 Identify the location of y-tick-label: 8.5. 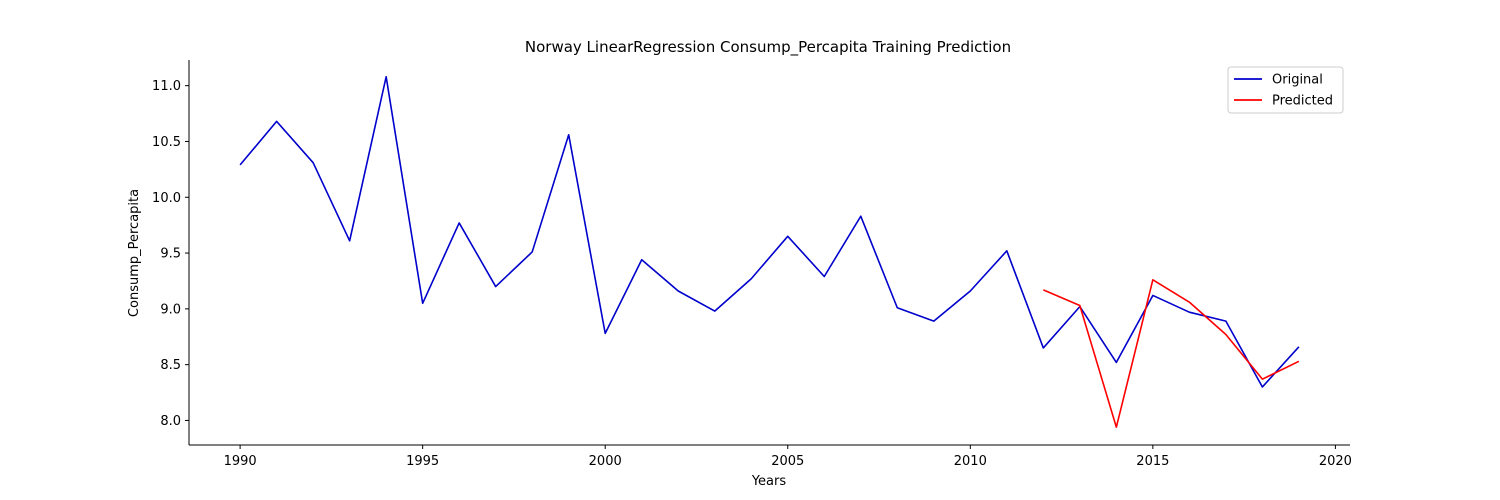
(170, 365).